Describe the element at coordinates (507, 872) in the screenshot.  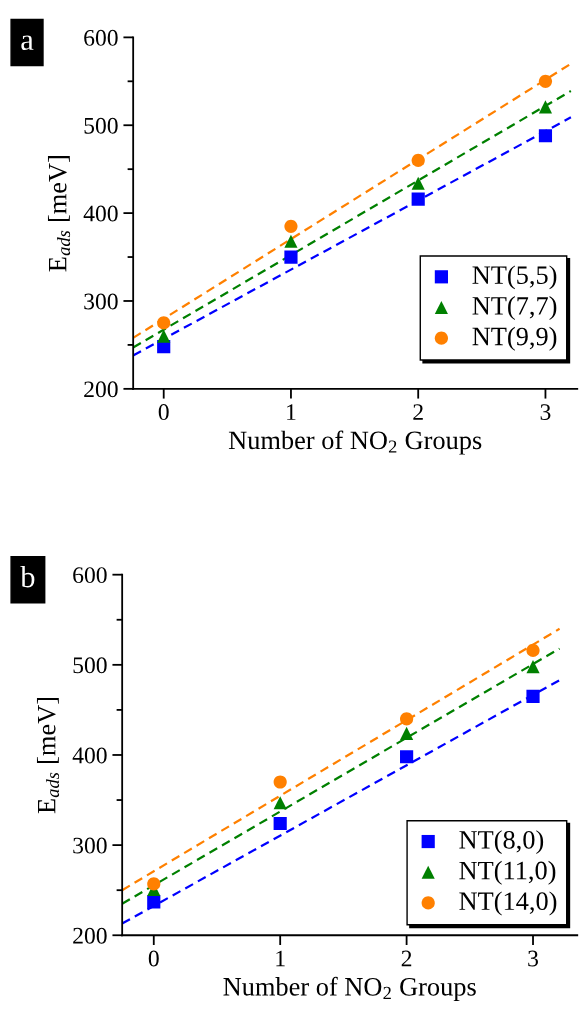
I see `legend-label: NT(11,0)` at that location.